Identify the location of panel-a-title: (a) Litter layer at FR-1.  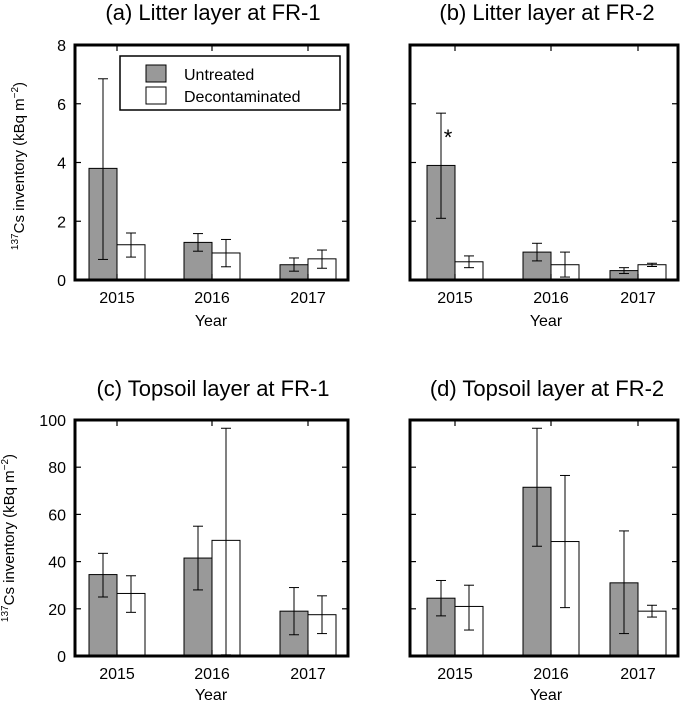
(212, 12).